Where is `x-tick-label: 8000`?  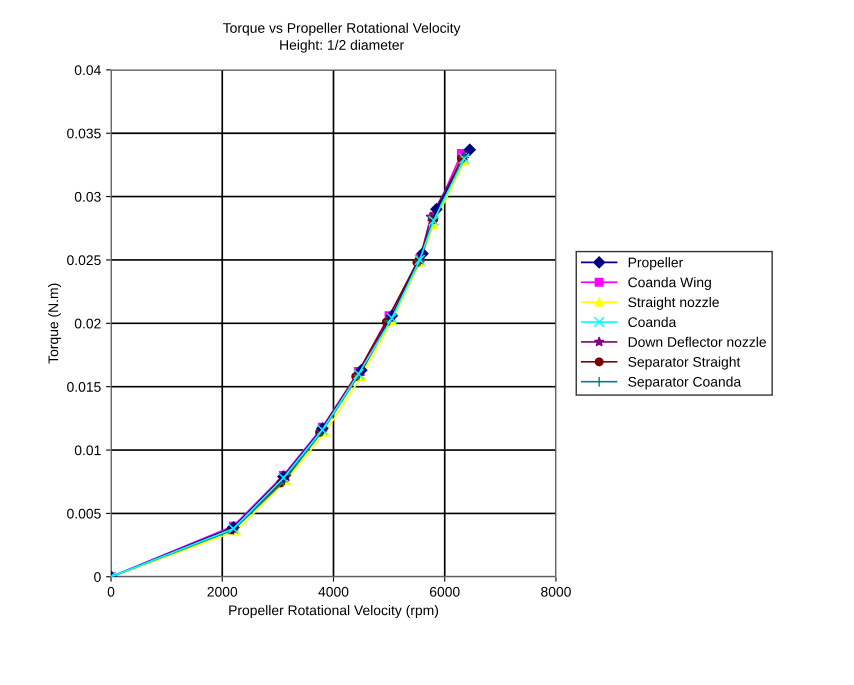 x-tick-label: 8000 is located at coordinates (556, 591).